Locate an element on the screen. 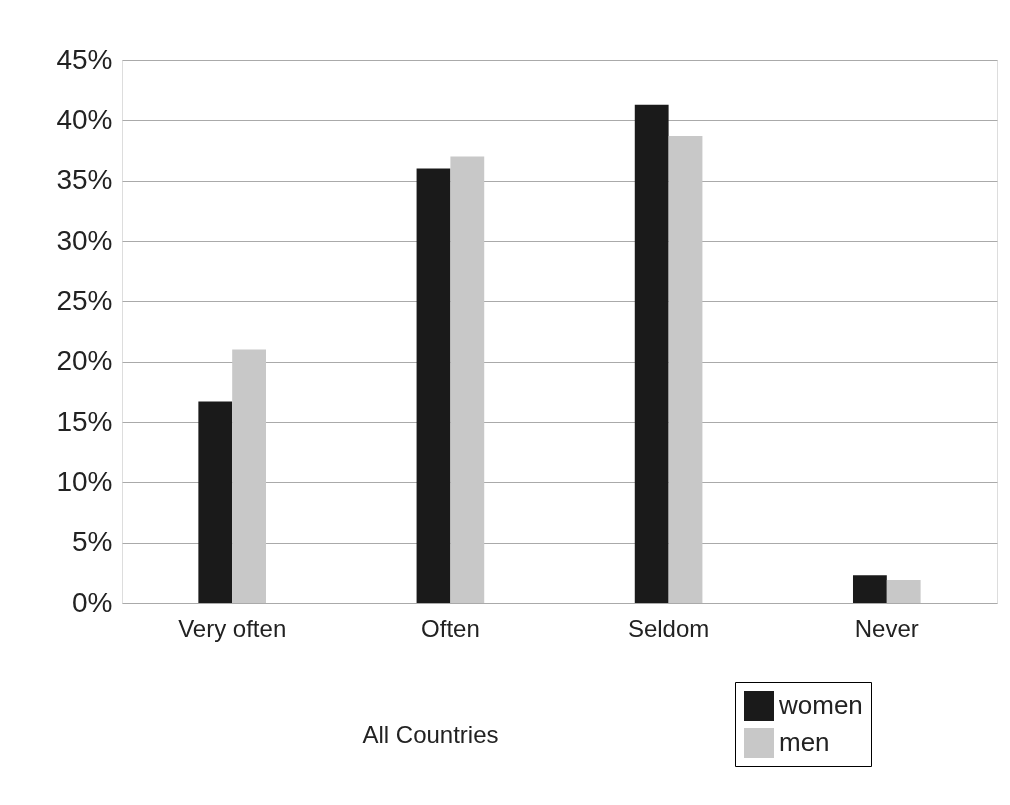 This screenshot has height=805, width=1010. legend-label: men is located at coordinates (804, 742).